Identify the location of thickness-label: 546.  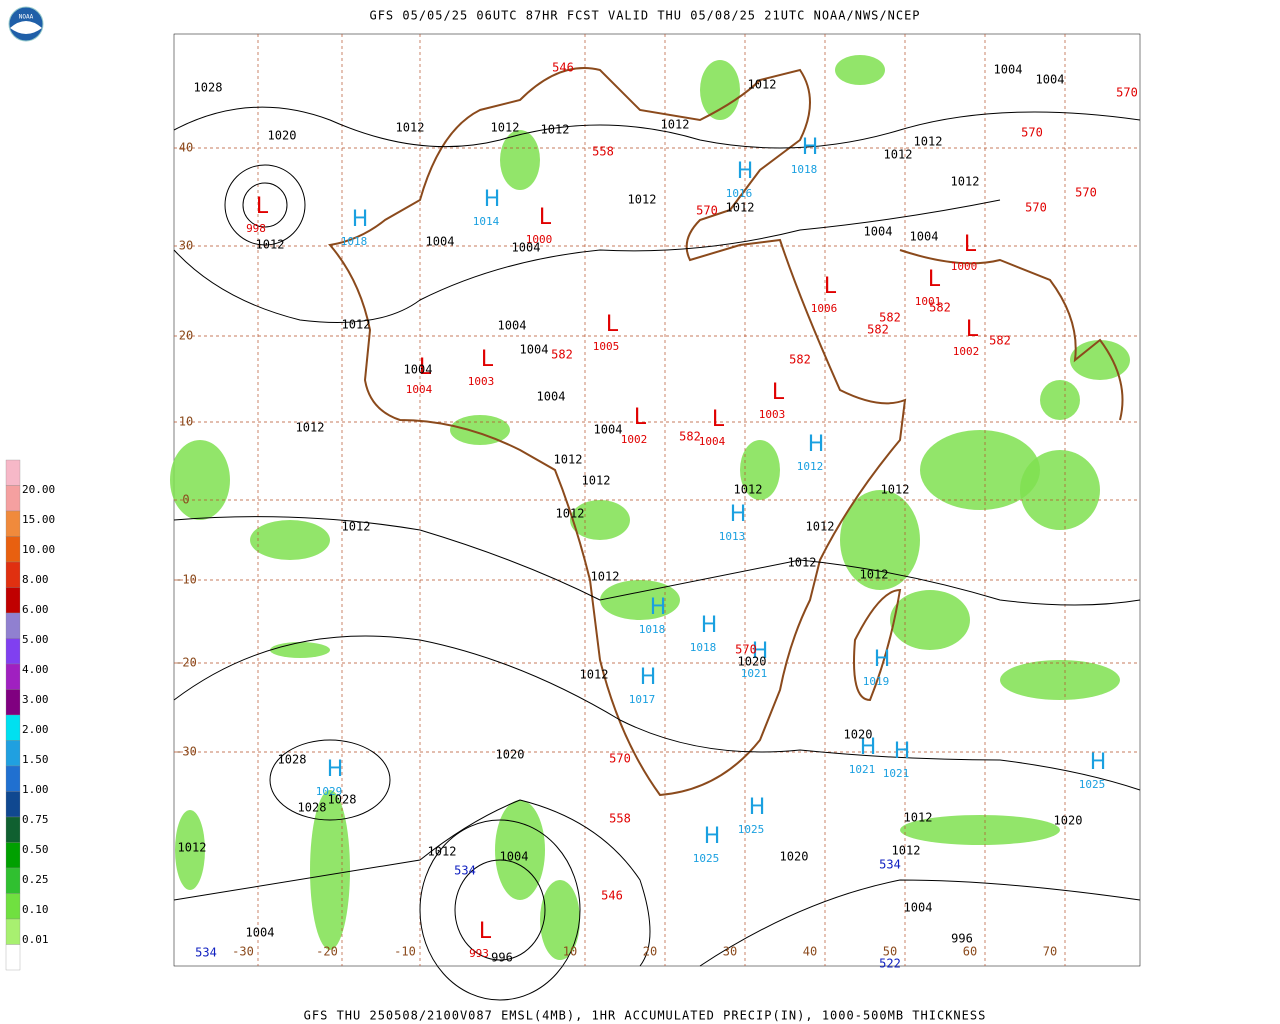
(563, 68).